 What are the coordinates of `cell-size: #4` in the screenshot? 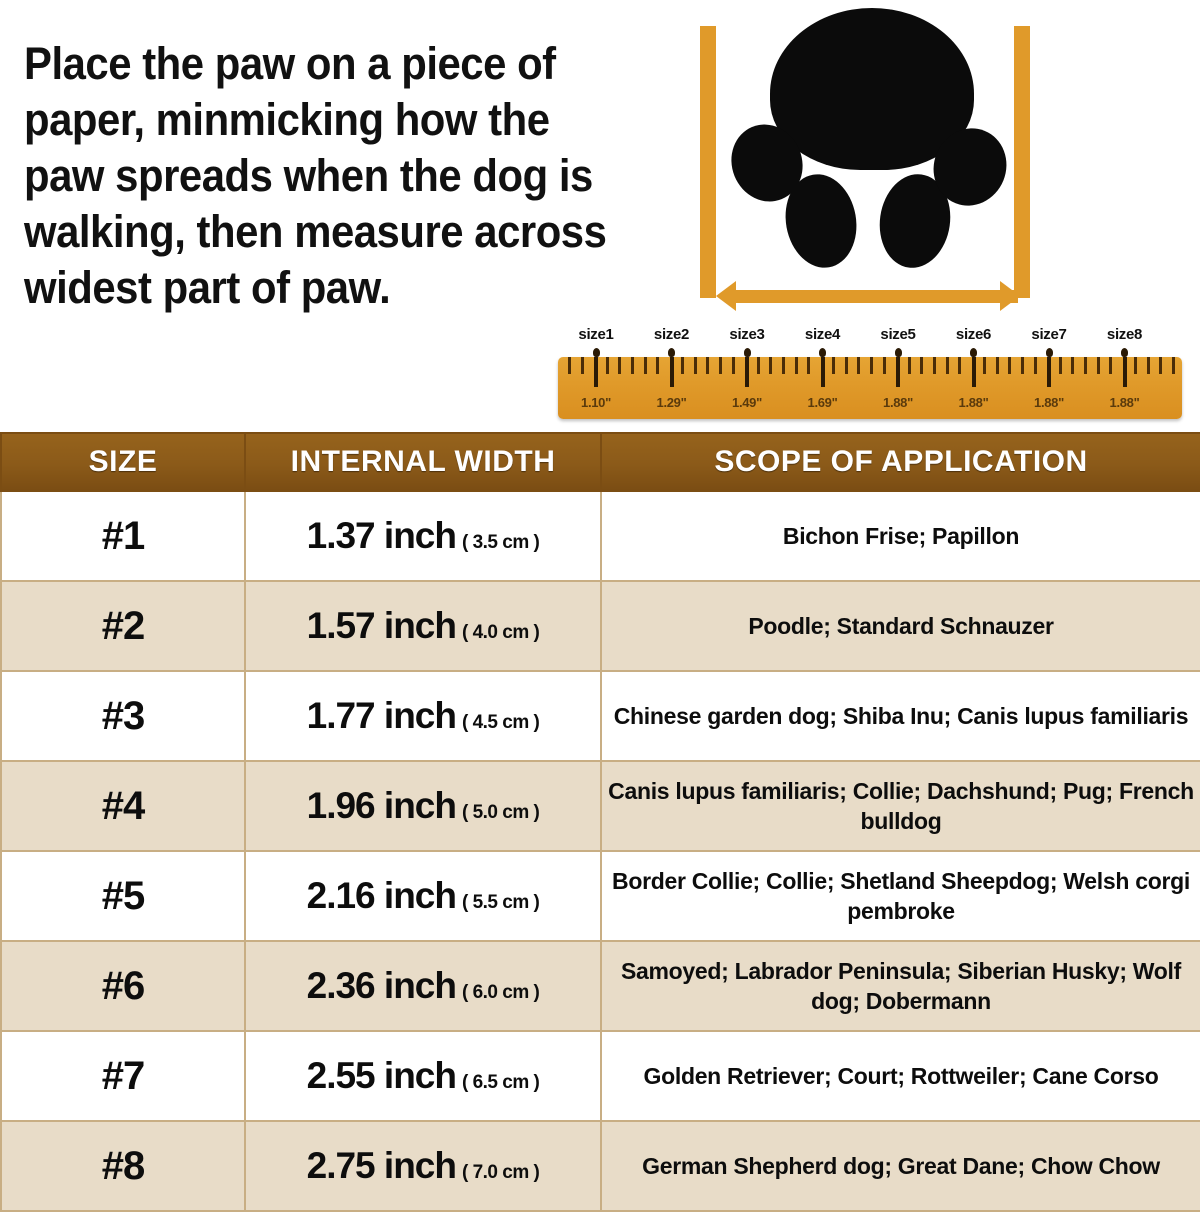 It's located at (123, 806).